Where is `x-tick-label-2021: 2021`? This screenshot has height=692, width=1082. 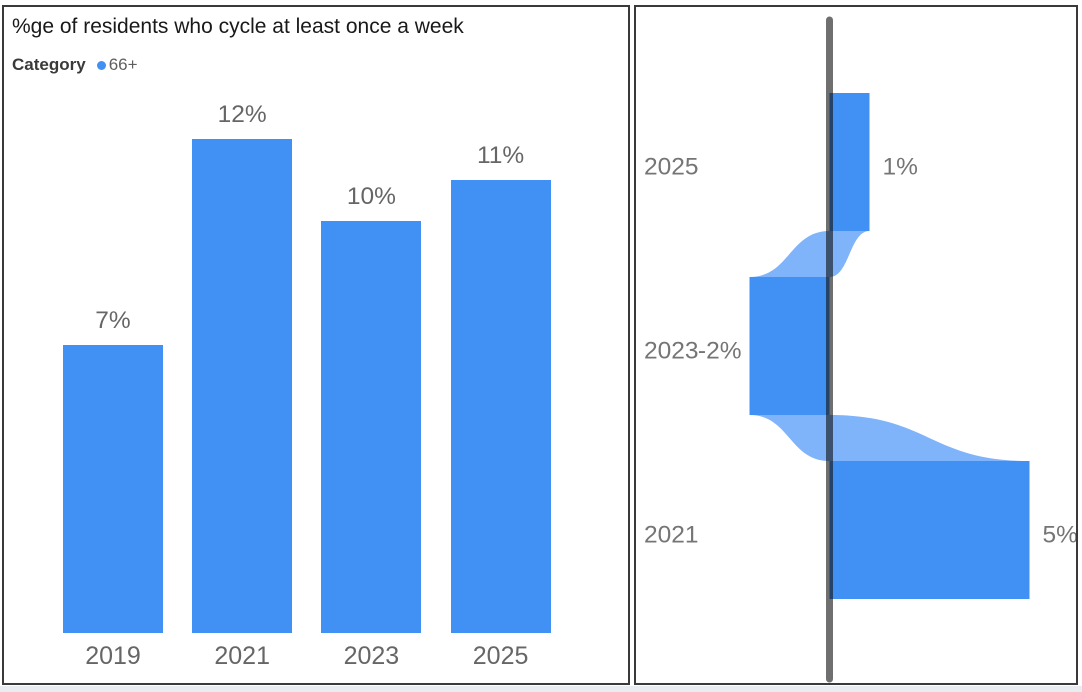 x-tick-label-2021: 2021 is located at coordinates (242, 656).